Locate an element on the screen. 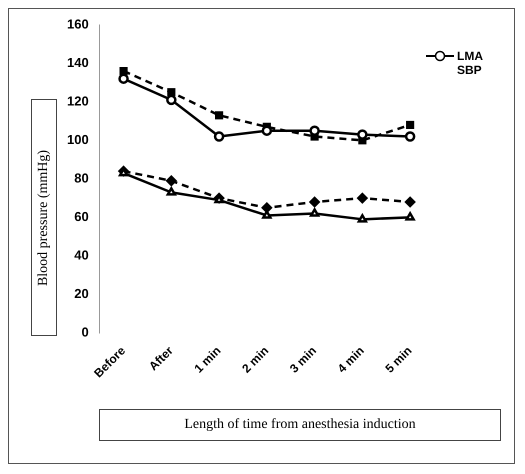 This screenshot has width=525, height=474. x-tick-label: 3 min is located at coordinates (303, 360).